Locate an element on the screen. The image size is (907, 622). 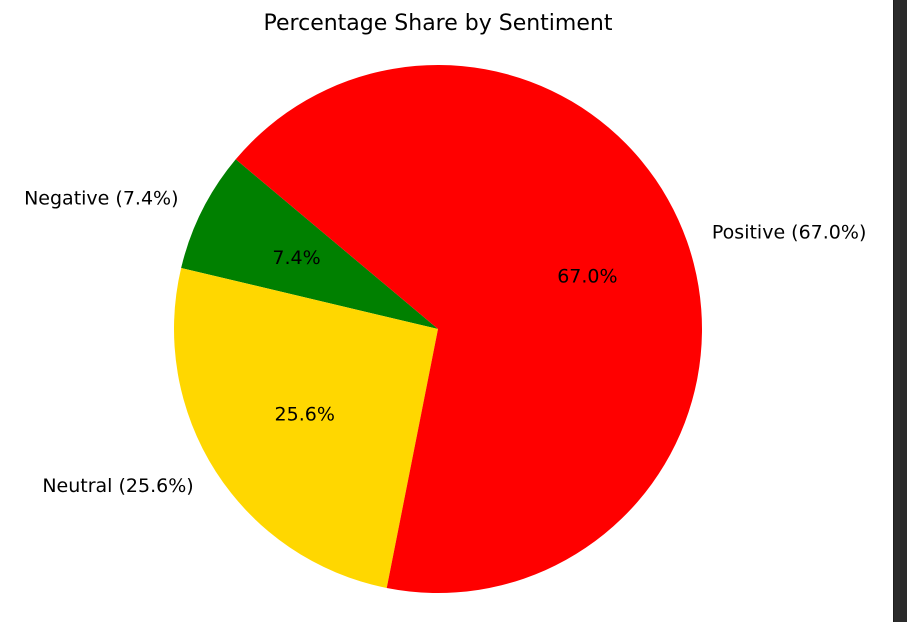
chart-title: Percentage Share by Sentiment is located at coordinates (438, 23).